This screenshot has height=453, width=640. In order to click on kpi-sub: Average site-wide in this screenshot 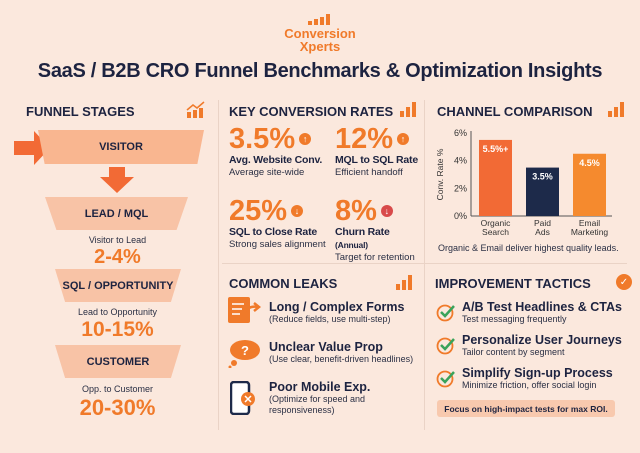, I will do `click(267, 172)`.